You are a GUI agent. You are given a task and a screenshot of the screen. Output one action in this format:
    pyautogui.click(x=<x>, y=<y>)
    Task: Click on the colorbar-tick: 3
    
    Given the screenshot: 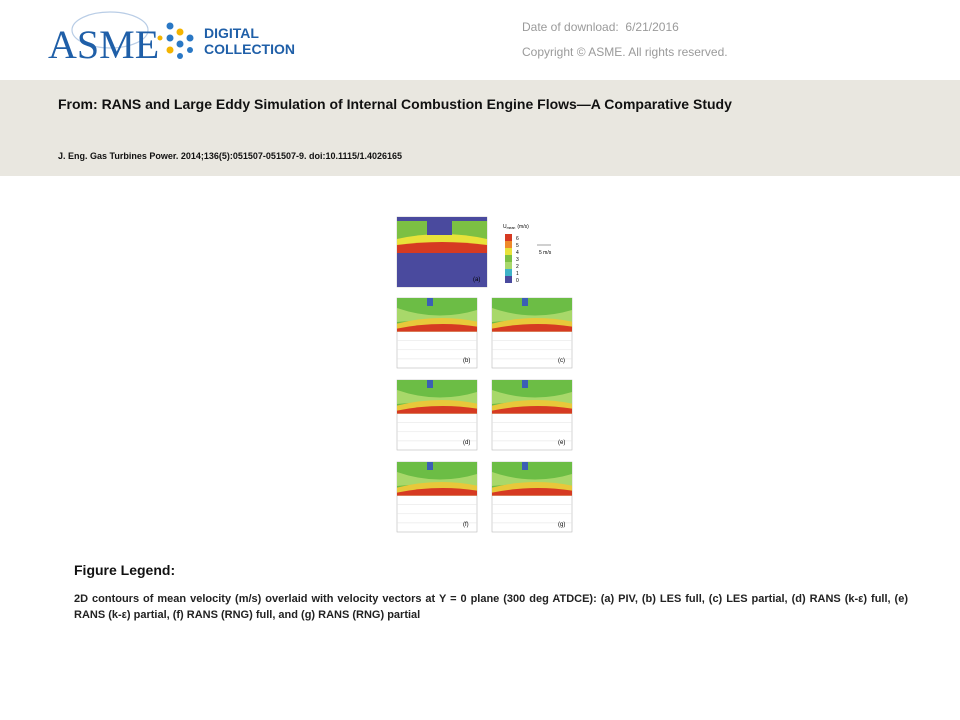 What is the action you would take?
    pyautogui.click(x=517, y=260)
    